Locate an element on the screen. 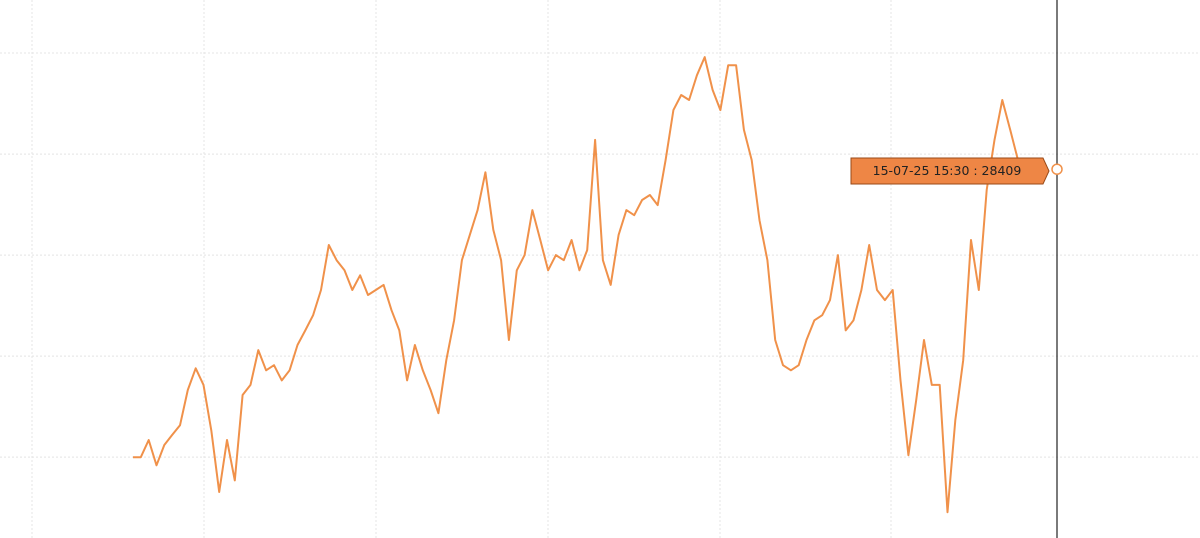 Image resolution: width=1200 pixels, height=538 pixels. tooltip: 15-07-25 15:30 : 28409 is located at coordinates (950, 171).